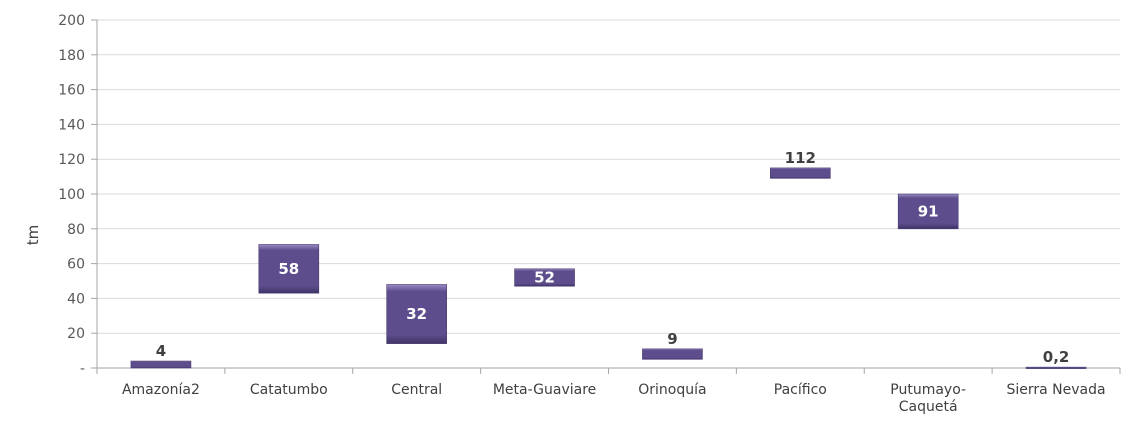 The width and height of the screenshot is (1126, 421). I want to click on data-label: 4, so click(161, 351).